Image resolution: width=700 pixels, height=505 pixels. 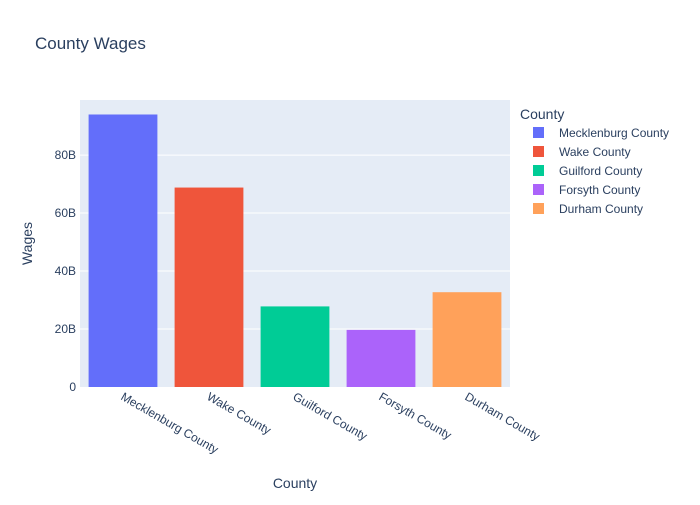 I want to click on bar-durham-county, so click(x=467, y=339).